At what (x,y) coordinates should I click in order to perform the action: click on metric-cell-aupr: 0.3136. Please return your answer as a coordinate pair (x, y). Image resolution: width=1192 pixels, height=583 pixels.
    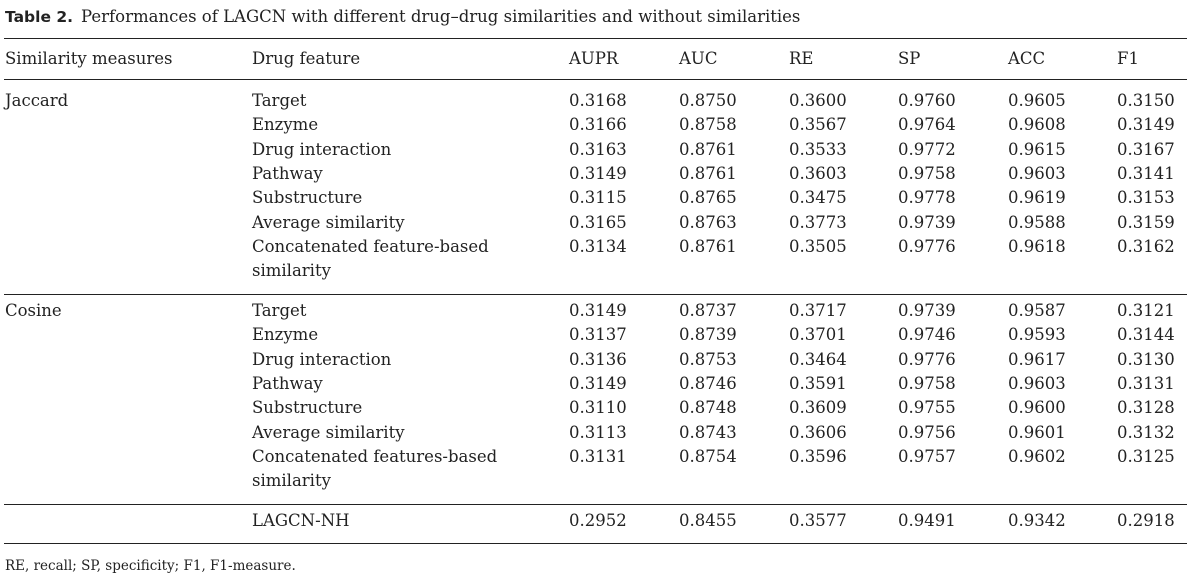
    Looking at the image, I should click on (598, 359).